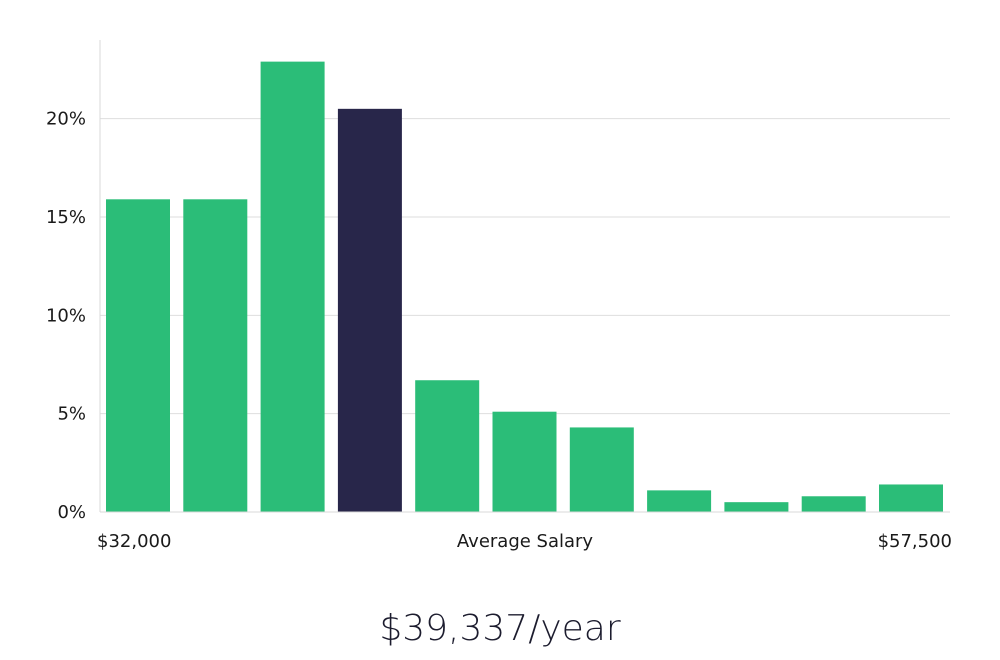 This screenshot has height=660, width=1000. What do you see at coordinates (71, 512) in the screenshot?
I see `y-tick-label: 0%` at bounding box center [71, 512].